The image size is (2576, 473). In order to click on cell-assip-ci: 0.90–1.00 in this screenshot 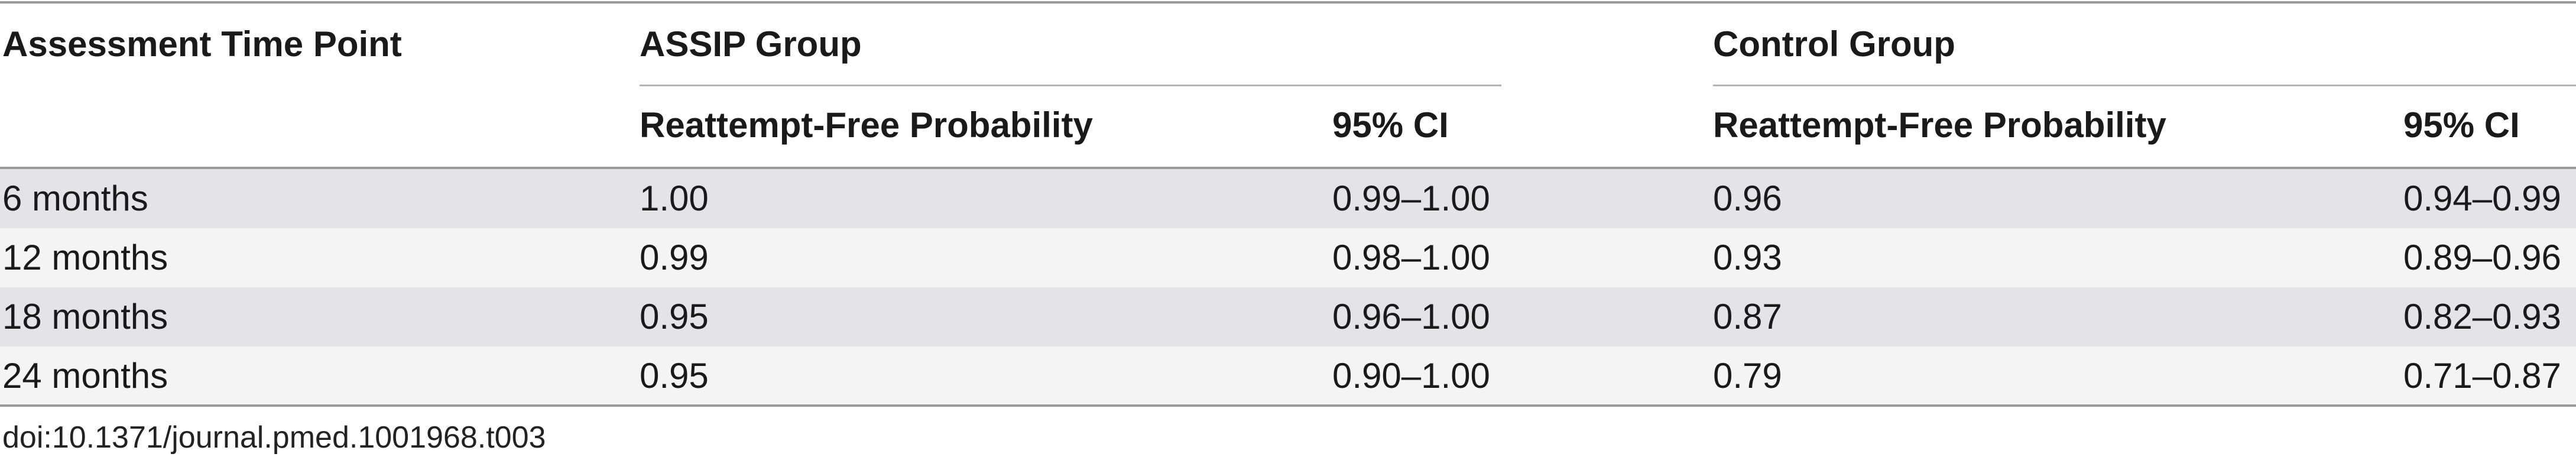, I will do `click(1411, 376)`.